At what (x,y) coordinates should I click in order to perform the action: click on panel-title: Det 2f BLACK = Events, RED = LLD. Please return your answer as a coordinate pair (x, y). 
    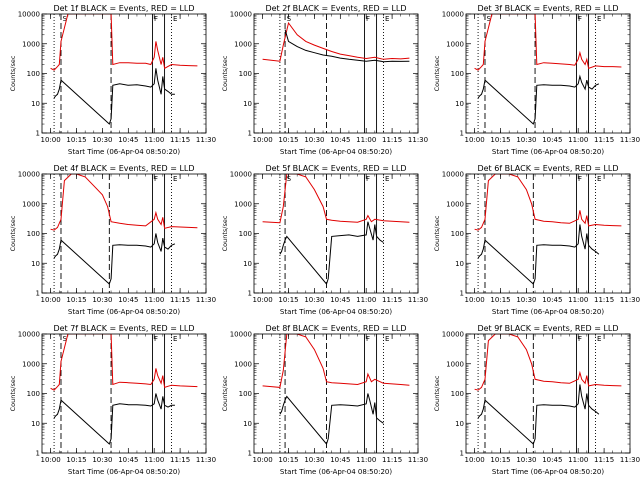
    Looking at the image, I should click on (335, 8).